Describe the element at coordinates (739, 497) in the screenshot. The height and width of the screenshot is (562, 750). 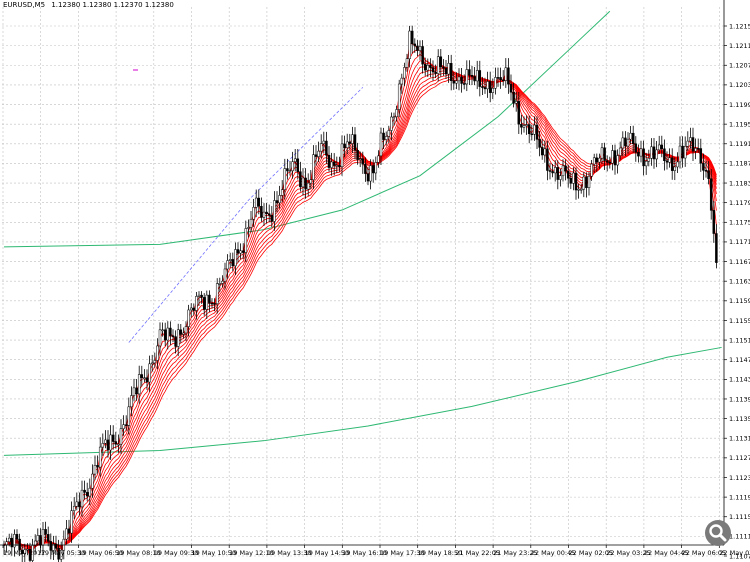
I see `y-tick-label: 1.11195` at that location.